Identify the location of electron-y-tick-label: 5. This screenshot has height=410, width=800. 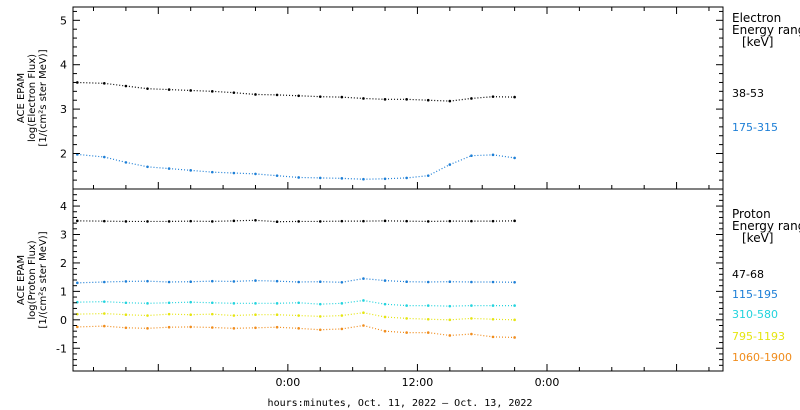
(63, 20).